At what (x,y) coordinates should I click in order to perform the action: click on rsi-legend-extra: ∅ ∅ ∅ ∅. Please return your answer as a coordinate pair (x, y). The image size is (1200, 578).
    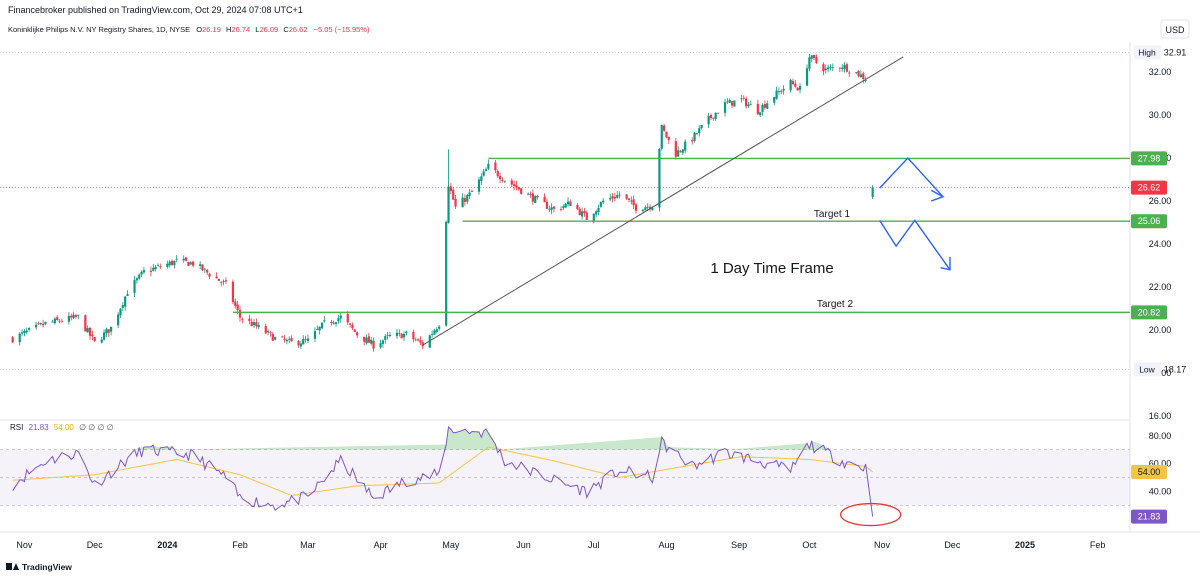
    Looking at the image, I should click on (96, 427).